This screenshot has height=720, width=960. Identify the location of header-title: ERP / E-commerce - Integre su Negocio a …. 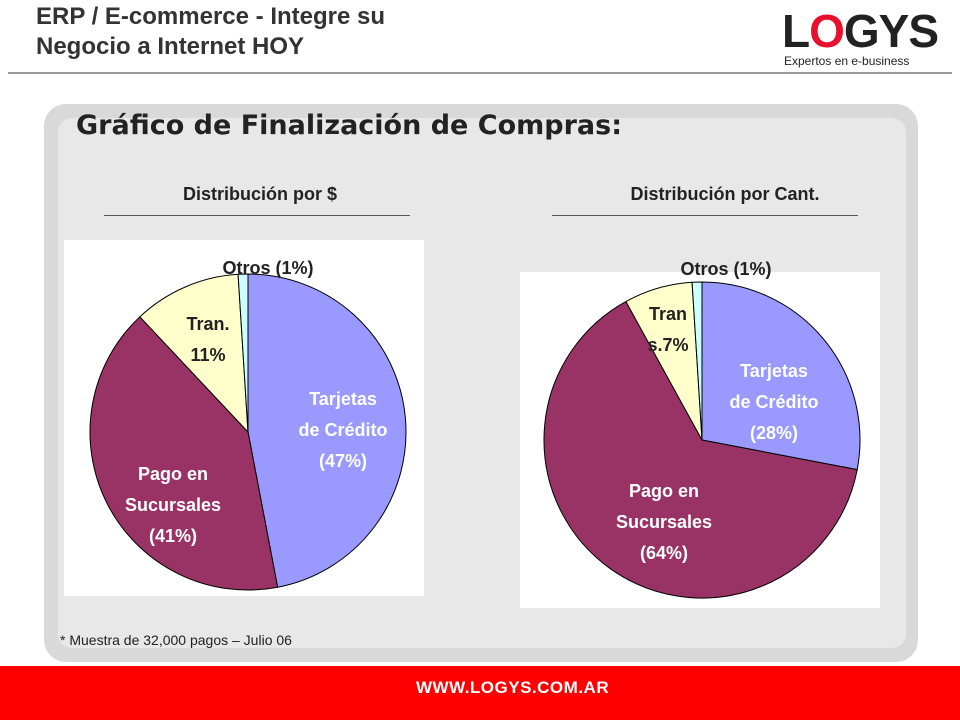
(296, 32).